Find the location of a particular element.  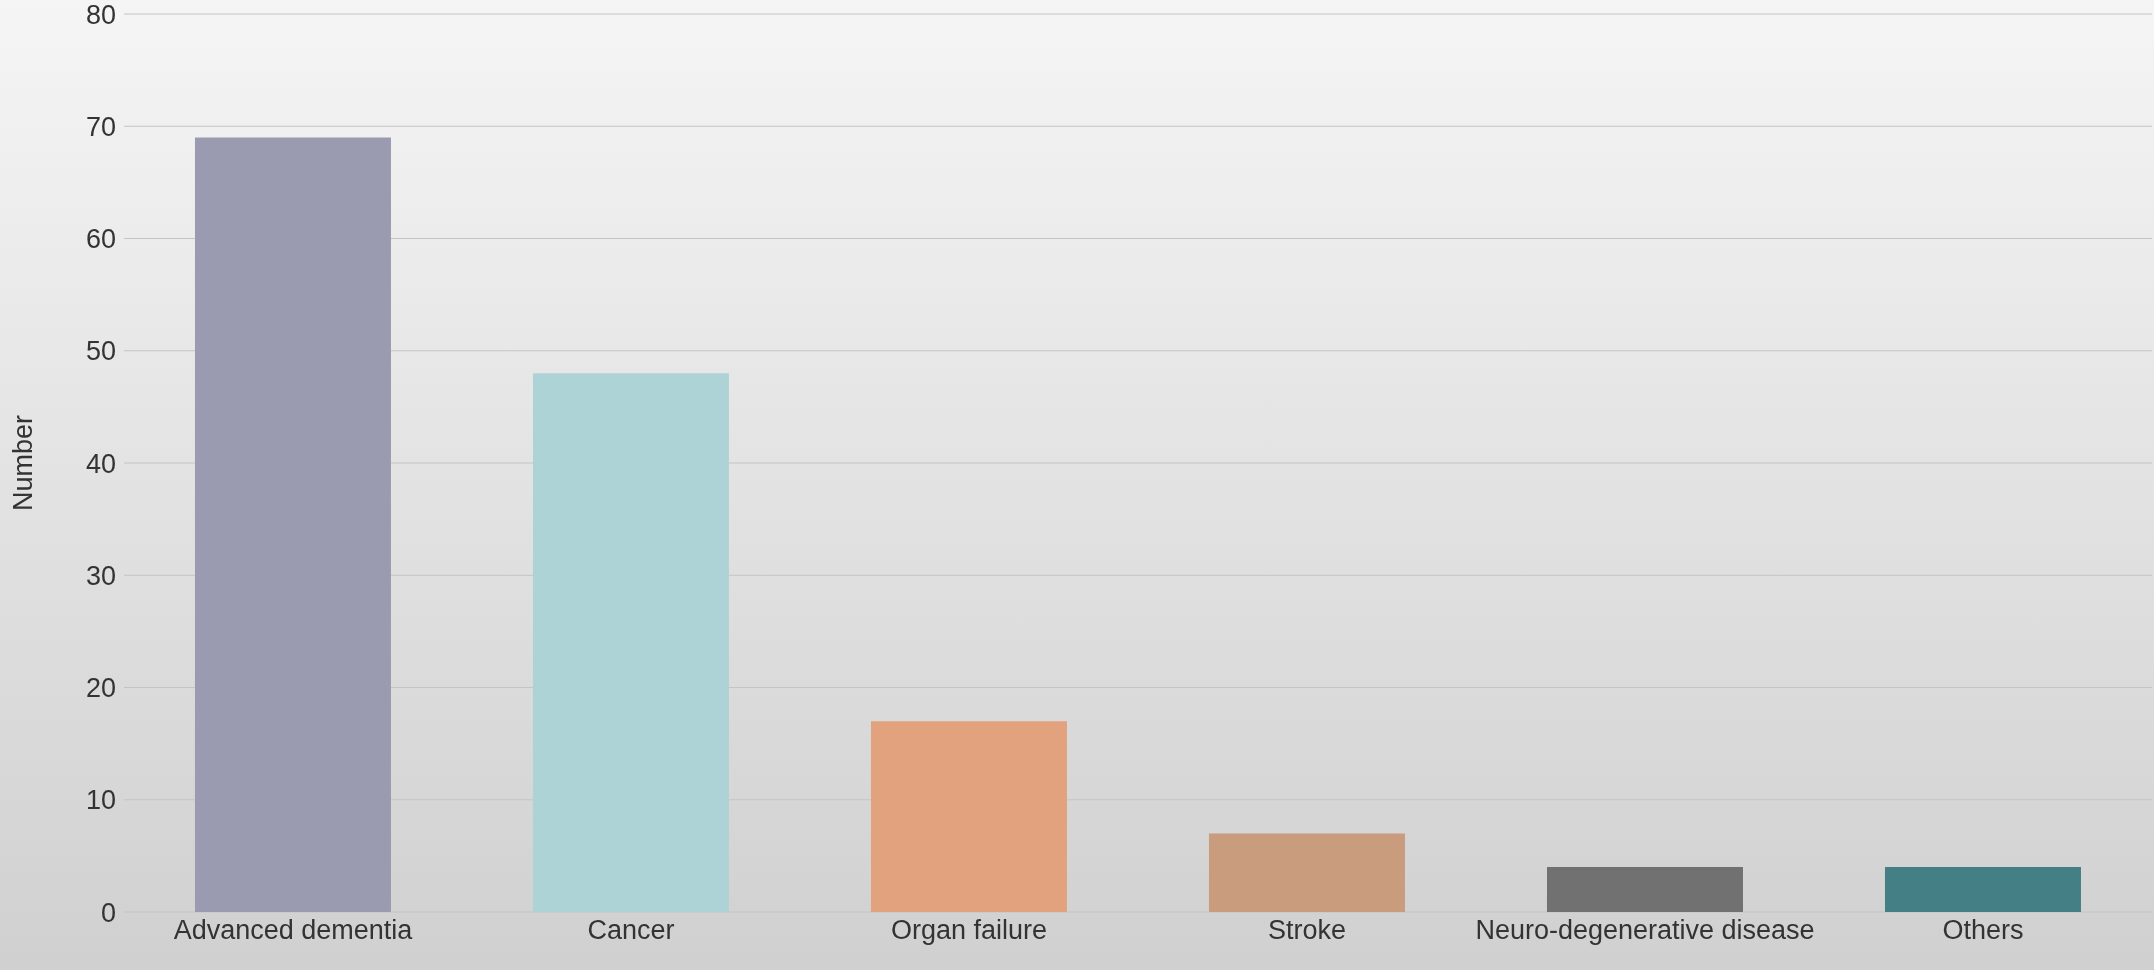

x-tick-label: Neuro-degenerative disease is located at coordinates (1645, 930).